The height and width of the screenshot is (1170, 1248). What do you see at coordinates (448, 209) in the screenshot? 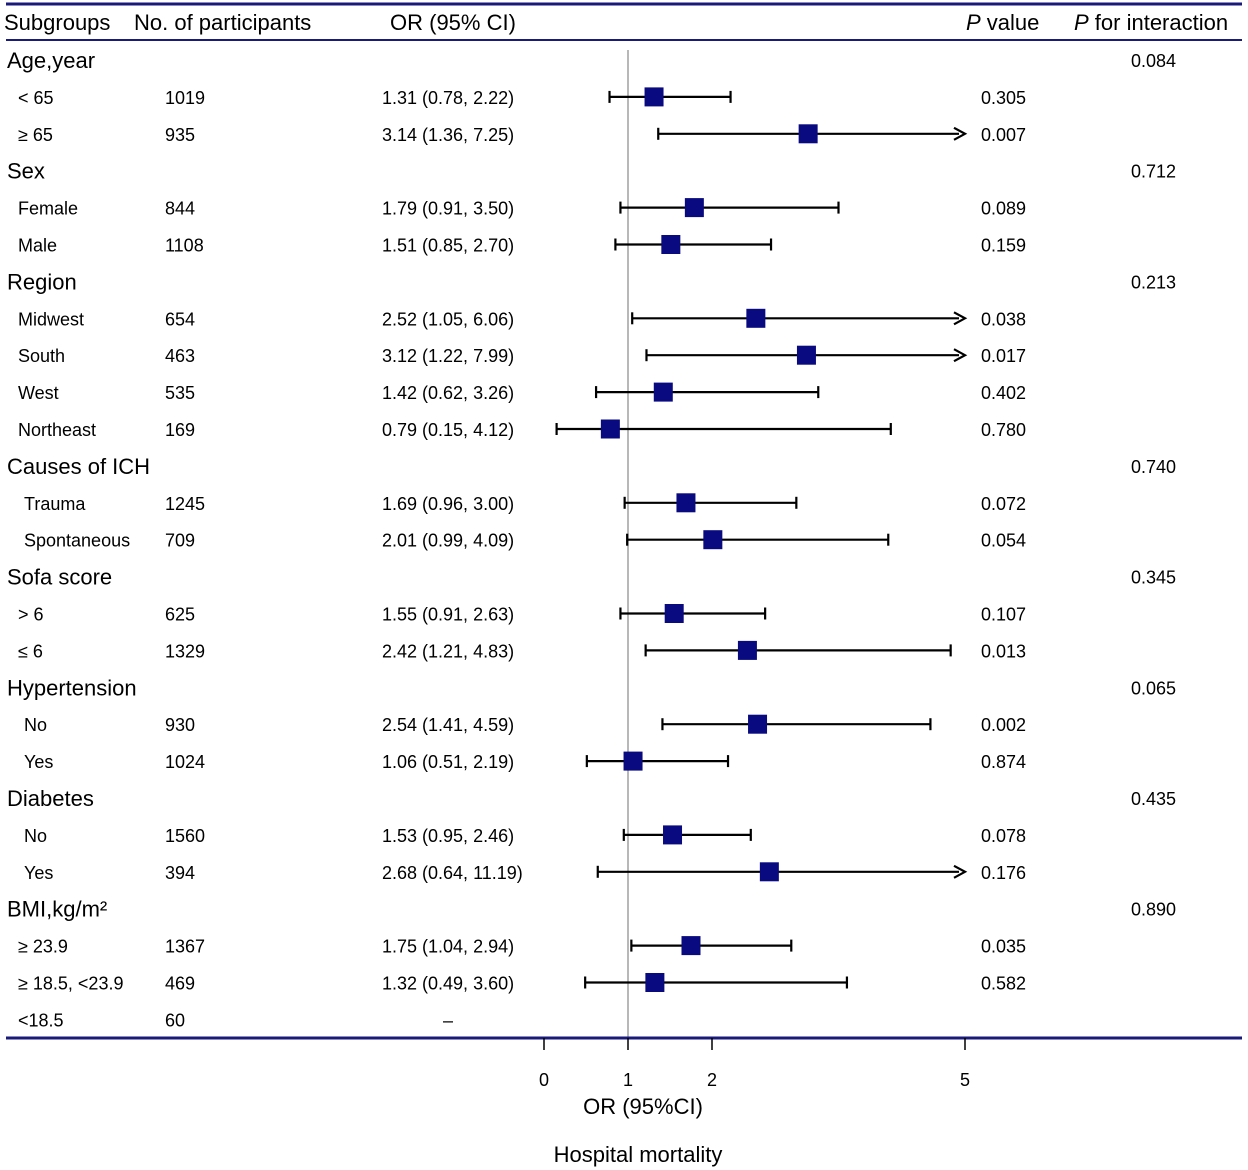
I see `row-or-ci: 1.79 (0.91, 3.50)` at bounding box center [448, 209].